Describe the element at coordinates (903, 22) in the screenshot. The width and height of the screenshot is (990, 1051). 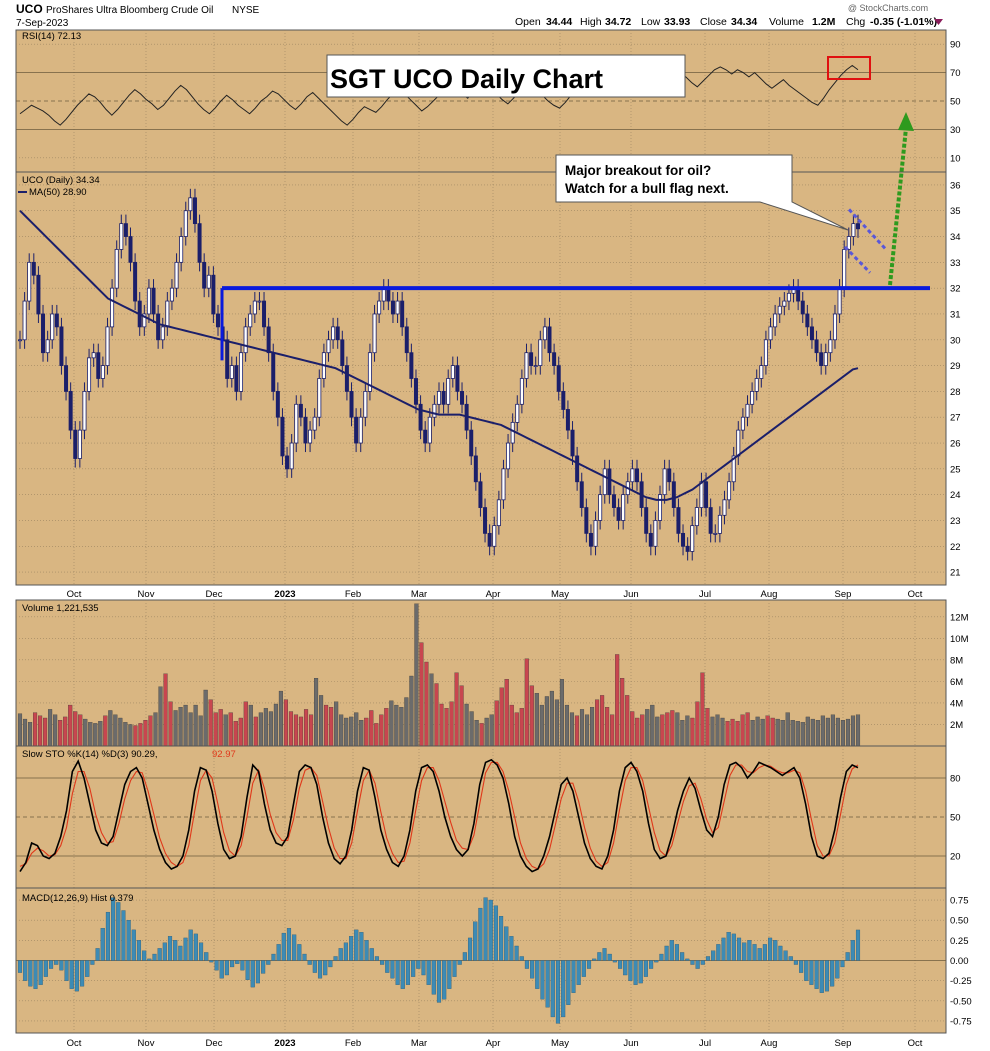
I see `chg-value: -0.35 (-1.01%)` at that location.